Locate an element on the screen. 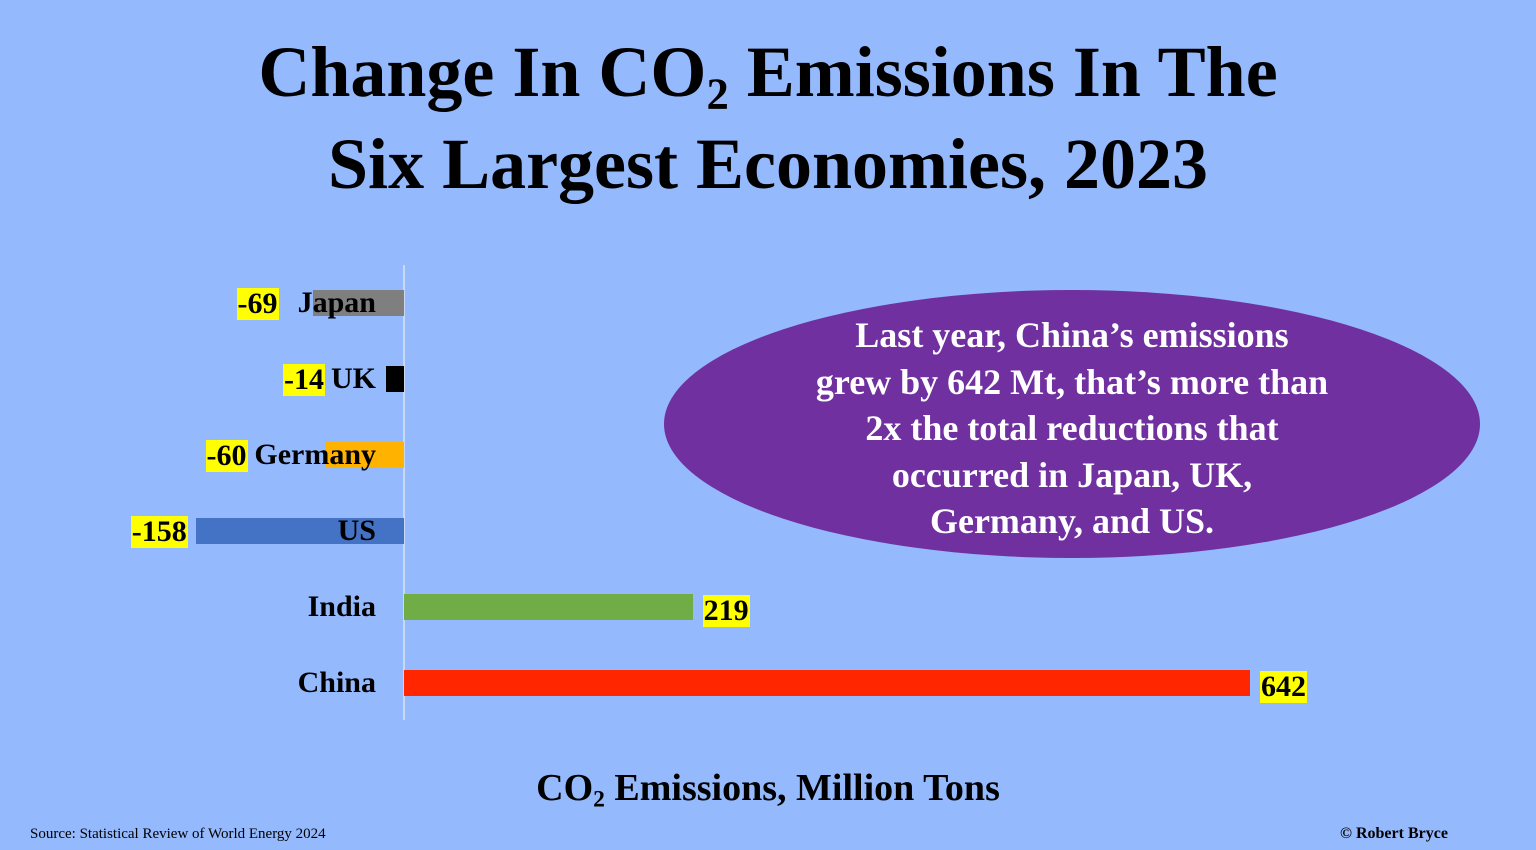 This screenshot has height=850, width=1536. annotation-line: occurred in Japan, UK, is located at coordinates (1072, 474).